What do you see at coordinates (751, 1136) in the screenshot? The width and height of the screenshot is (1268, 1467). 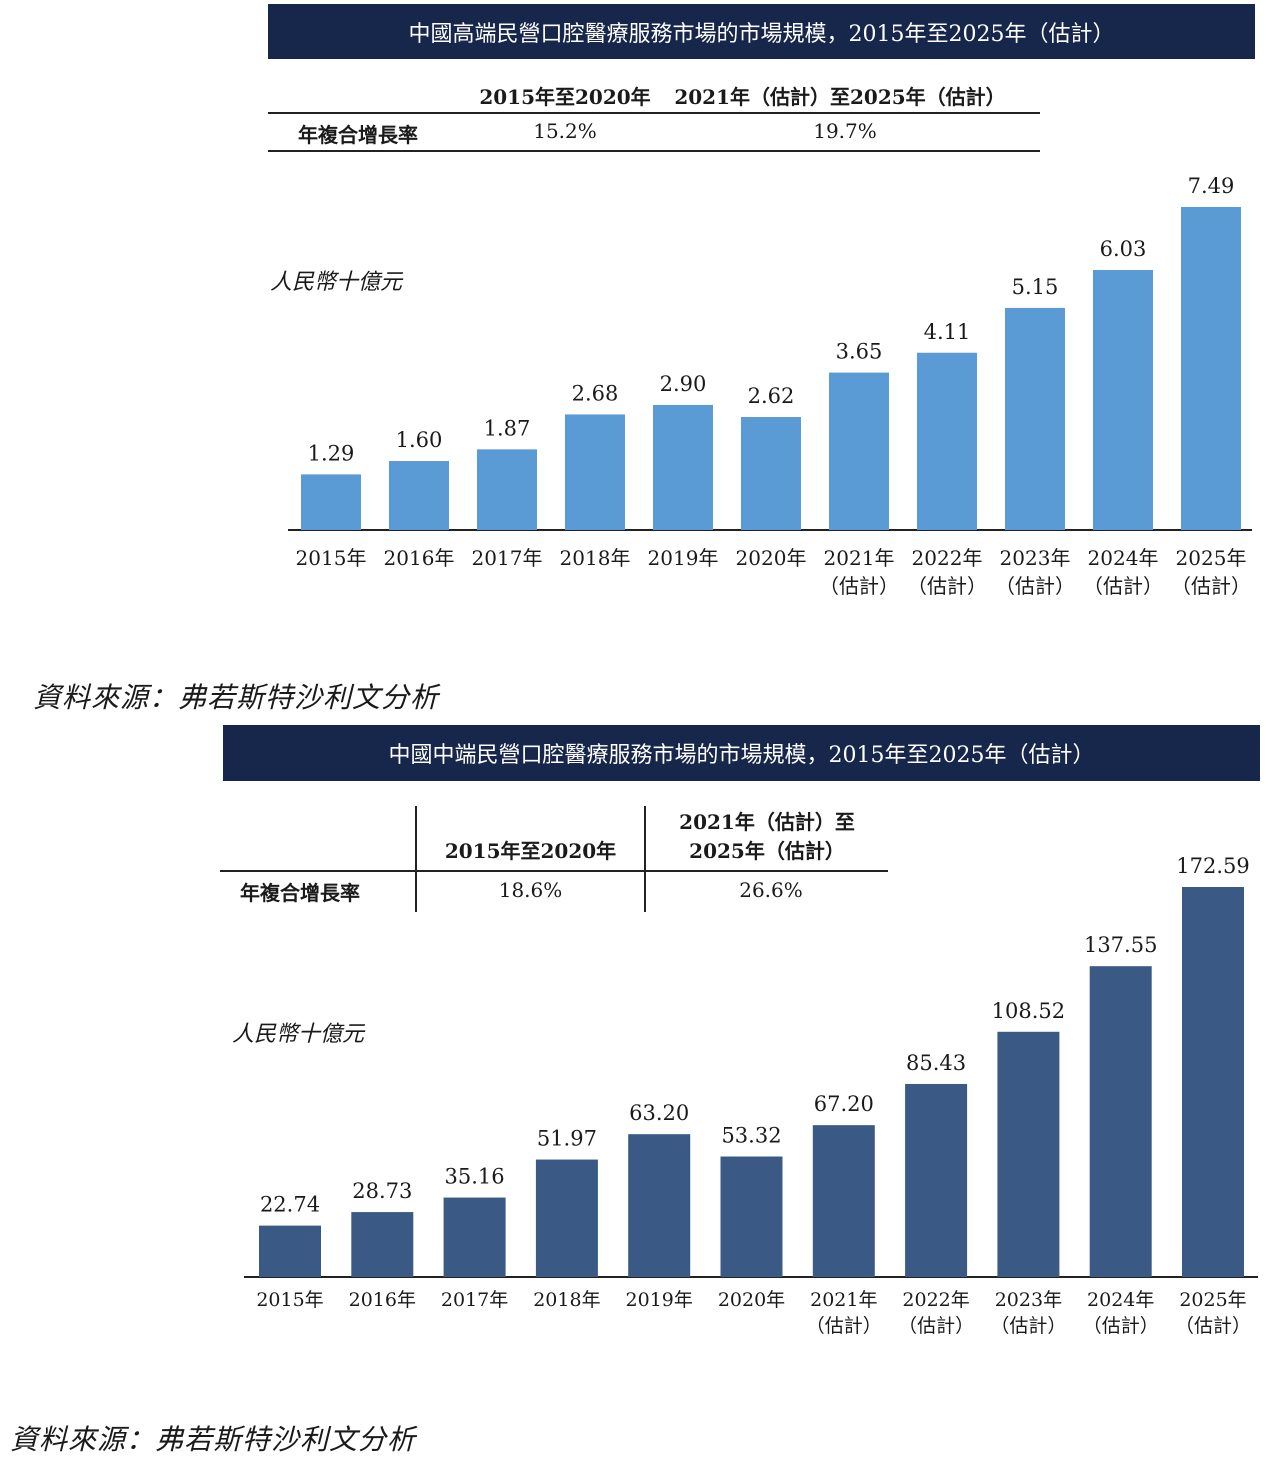 I see `data-label: 53.32` at bounding box center [751, 1136].